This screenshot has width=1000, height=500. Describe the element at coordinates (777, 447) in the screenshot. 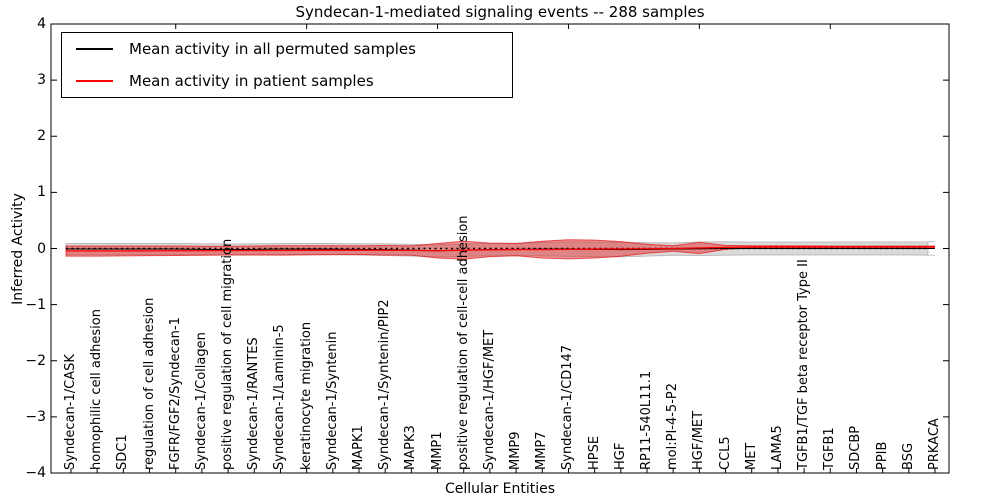

I see `x-category-label: LAMA5` at that location.